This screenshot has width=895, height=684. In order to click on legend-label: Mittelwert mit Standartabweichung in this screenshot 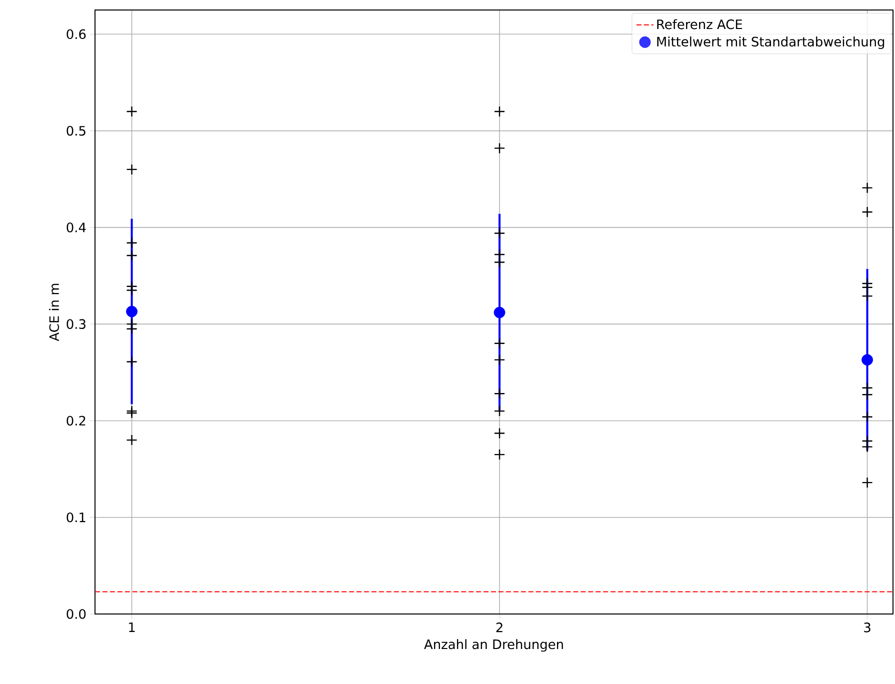, I will do `click(770, 43)`.